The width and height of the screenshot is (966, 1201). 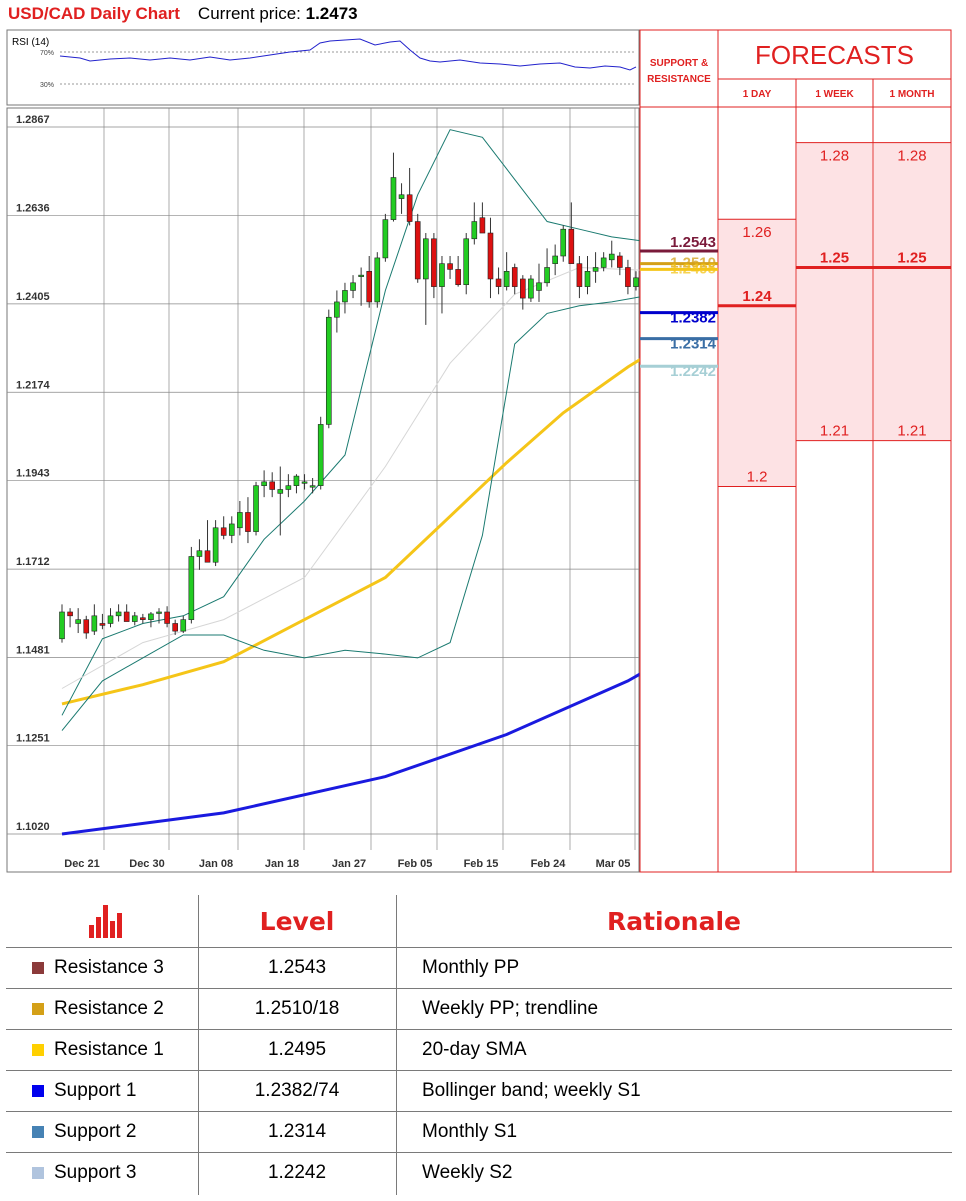 What do you see at coordinates (679, 79) in the screenshot?
I see `sr-label-2: RESISTANCE` at bounding box center [679, 79].